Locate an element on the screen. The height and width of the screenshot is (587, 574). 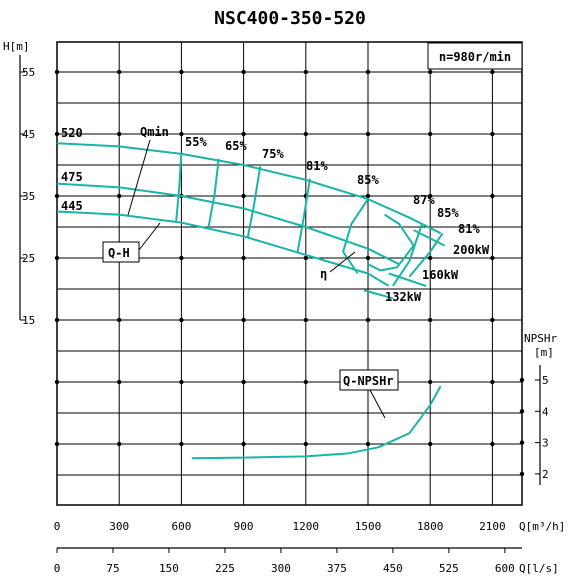
head-tick-label: 55 is located at coordinates (28, 72).